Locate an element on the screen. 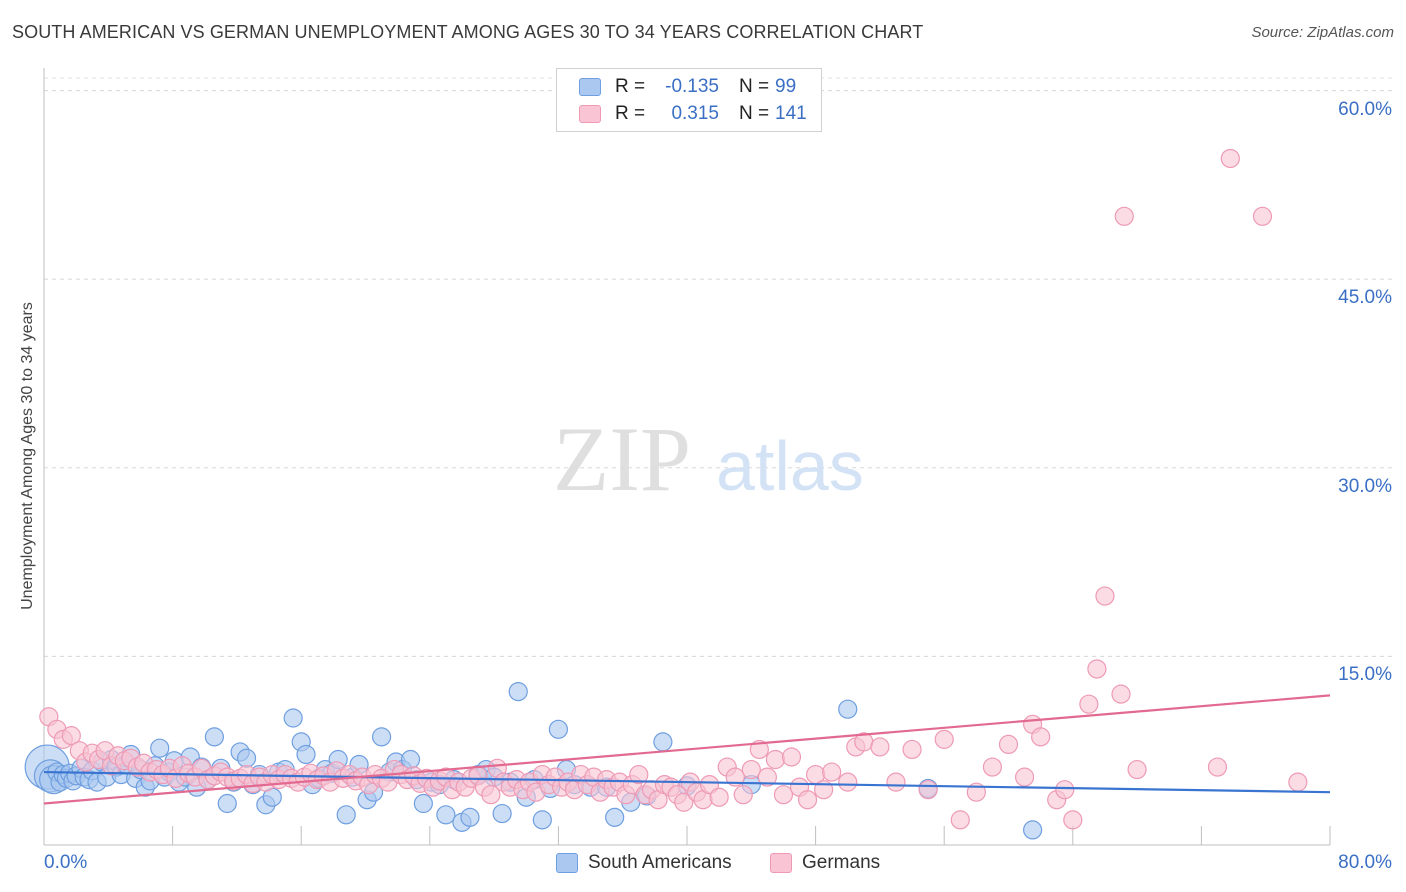 This screenshot has width=1406, height=892. legend-row-germans: R = 0.315 N = 141 is located at coordinates (693, 114).